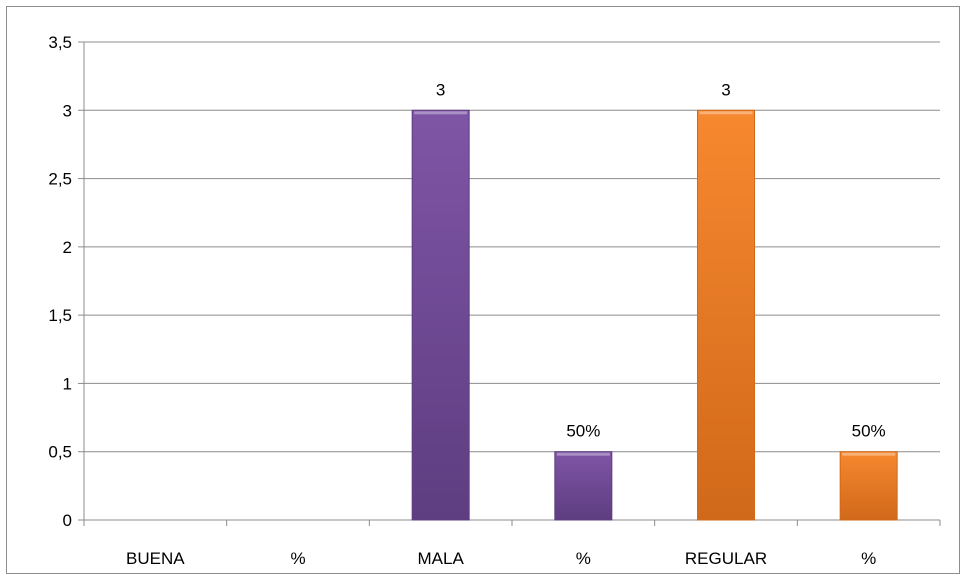 This screenshot has height=580, width=966. I want to click on y-tick-label: 0,5, so click(60, 452).